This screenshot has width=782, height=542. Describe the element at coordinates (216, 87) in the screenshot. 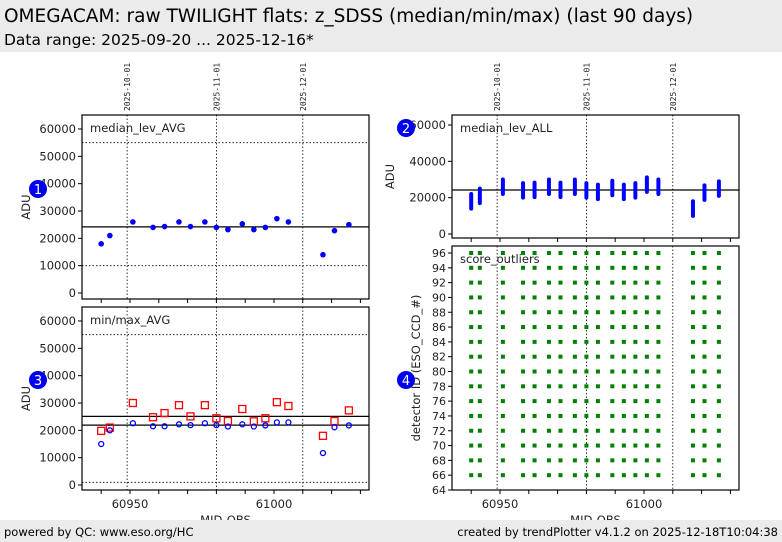

I see `date-label-2025-11-01: 2025-11-01` at that location.